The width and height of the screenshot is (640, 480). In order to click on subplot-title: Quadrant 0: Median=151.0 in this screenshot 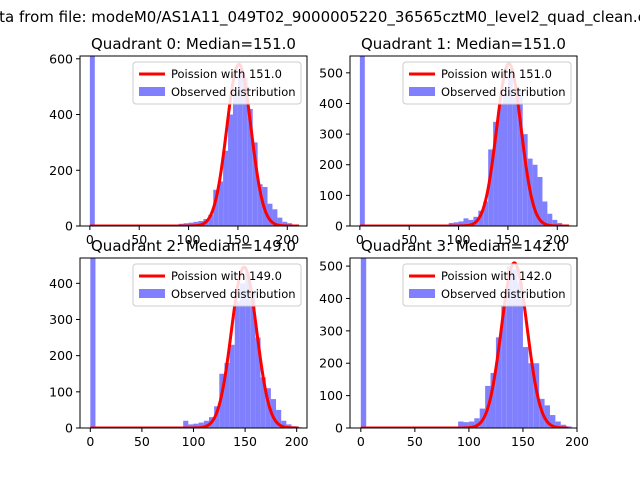, I will do `click(193, 44)`.